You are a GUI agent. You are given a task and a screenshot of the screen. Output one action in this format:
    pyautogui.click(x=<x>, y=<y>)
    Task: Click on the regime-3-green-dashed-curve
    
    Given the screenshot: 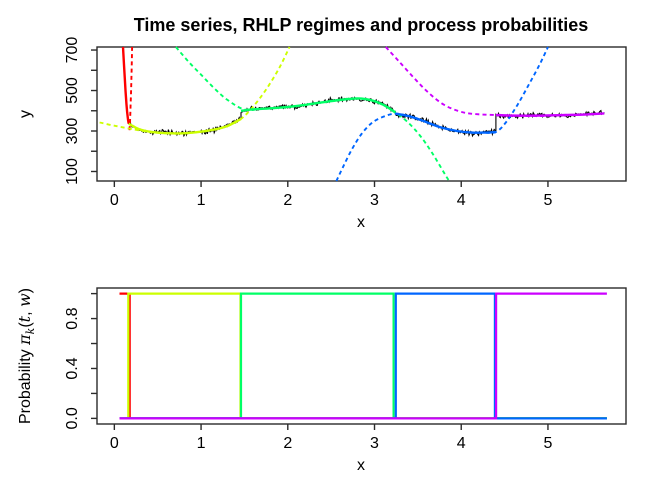 What is the action you would take?
    pyautogui.click(x=312, y=114)
    